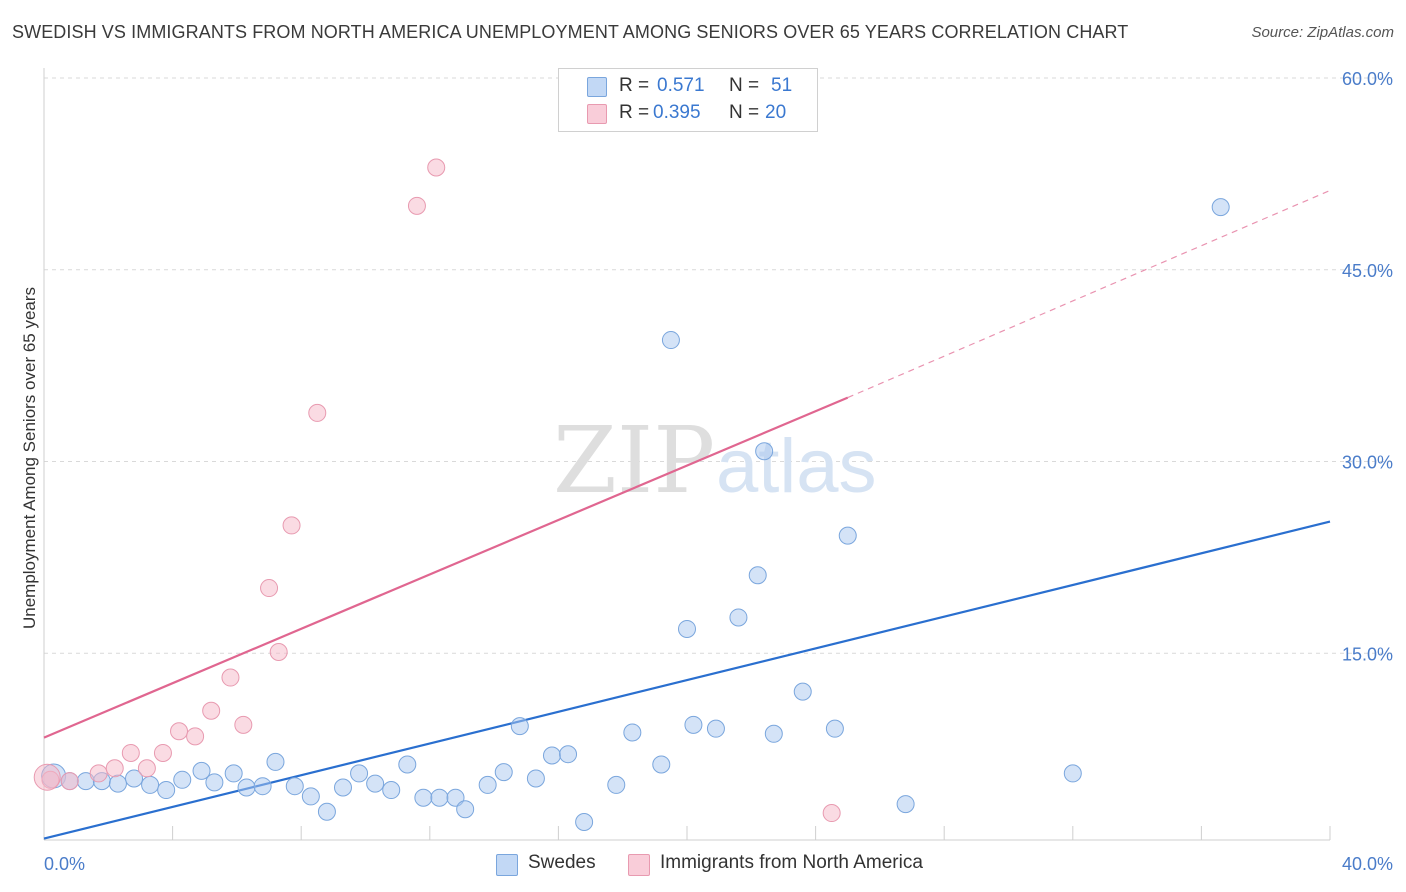  I want to click on legend-swatch-swedes, so click(597, 87).